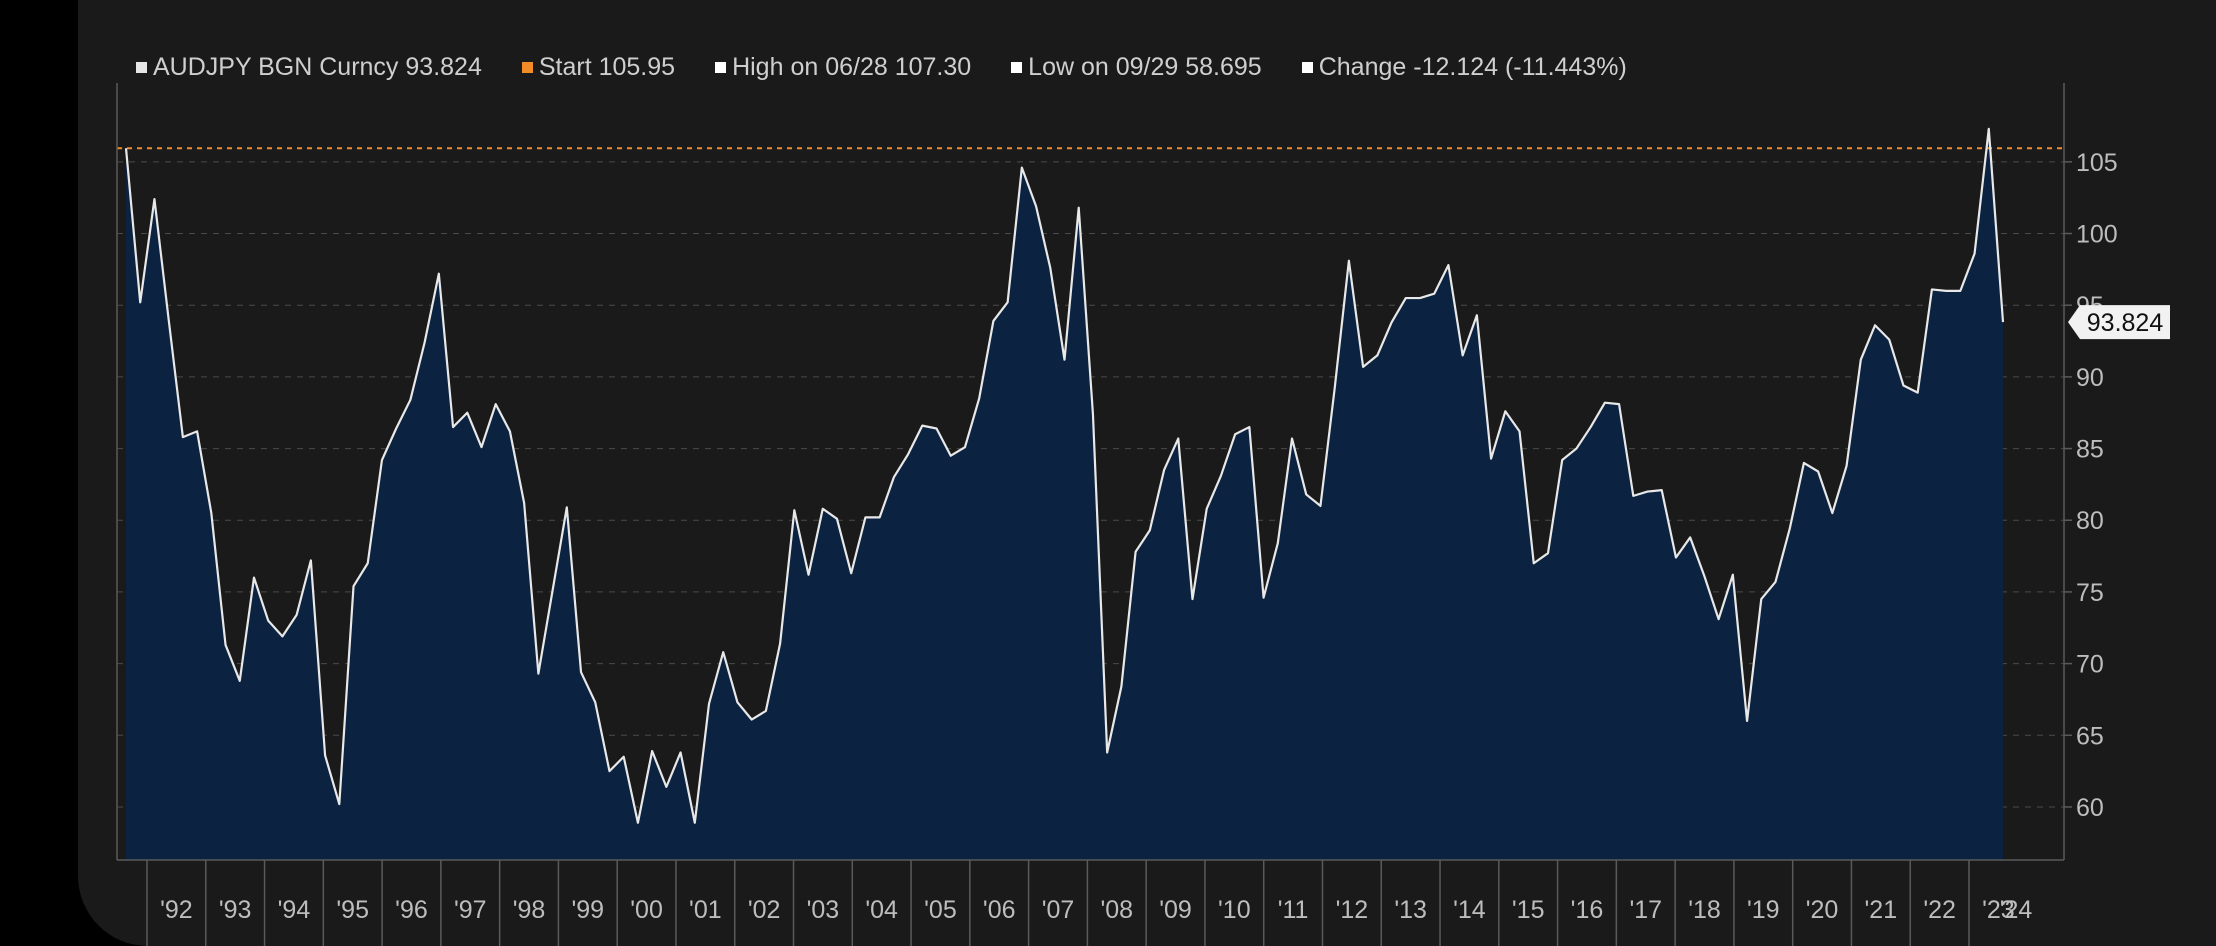 Image resolution: width=2216 pixels, height=946 pixels. What do you see at coordinates (1528, 910) in the screenshot?
I see `x-tick-label: '15` at bounding box center [1528, 910].